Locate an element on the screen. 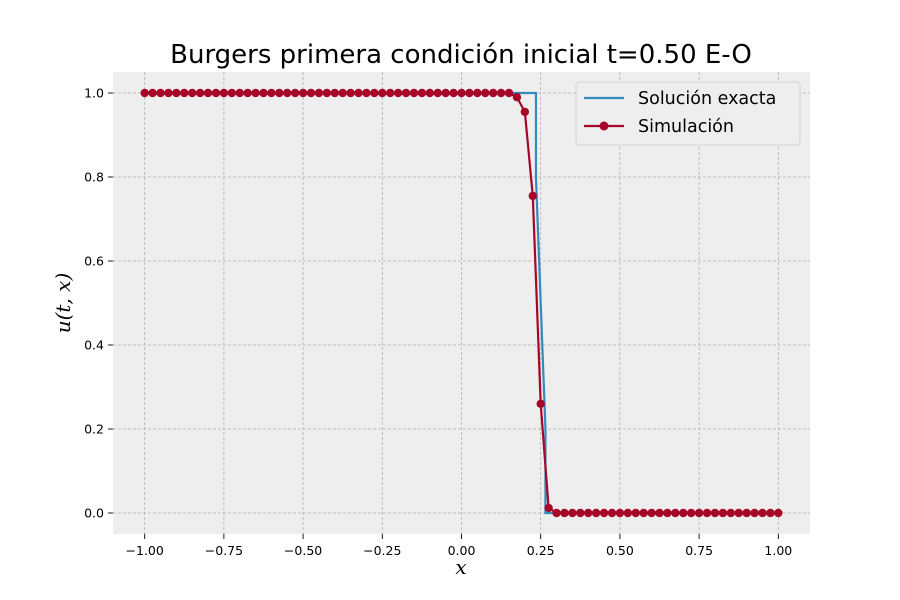 The width and height of the screenshot is (900, 600). x-tick-label: −0.75 is located at coordinates (224, 550).